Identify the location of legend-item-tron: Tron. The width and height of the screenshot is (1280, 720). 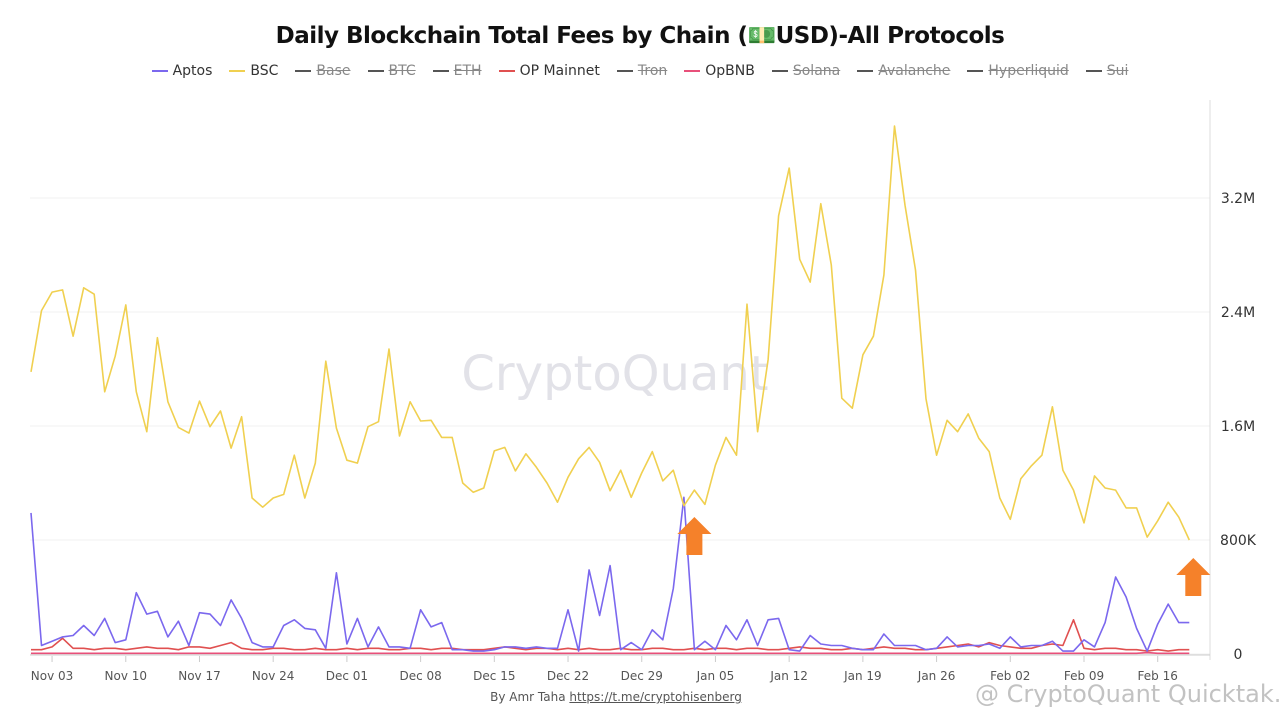
(642, 71).